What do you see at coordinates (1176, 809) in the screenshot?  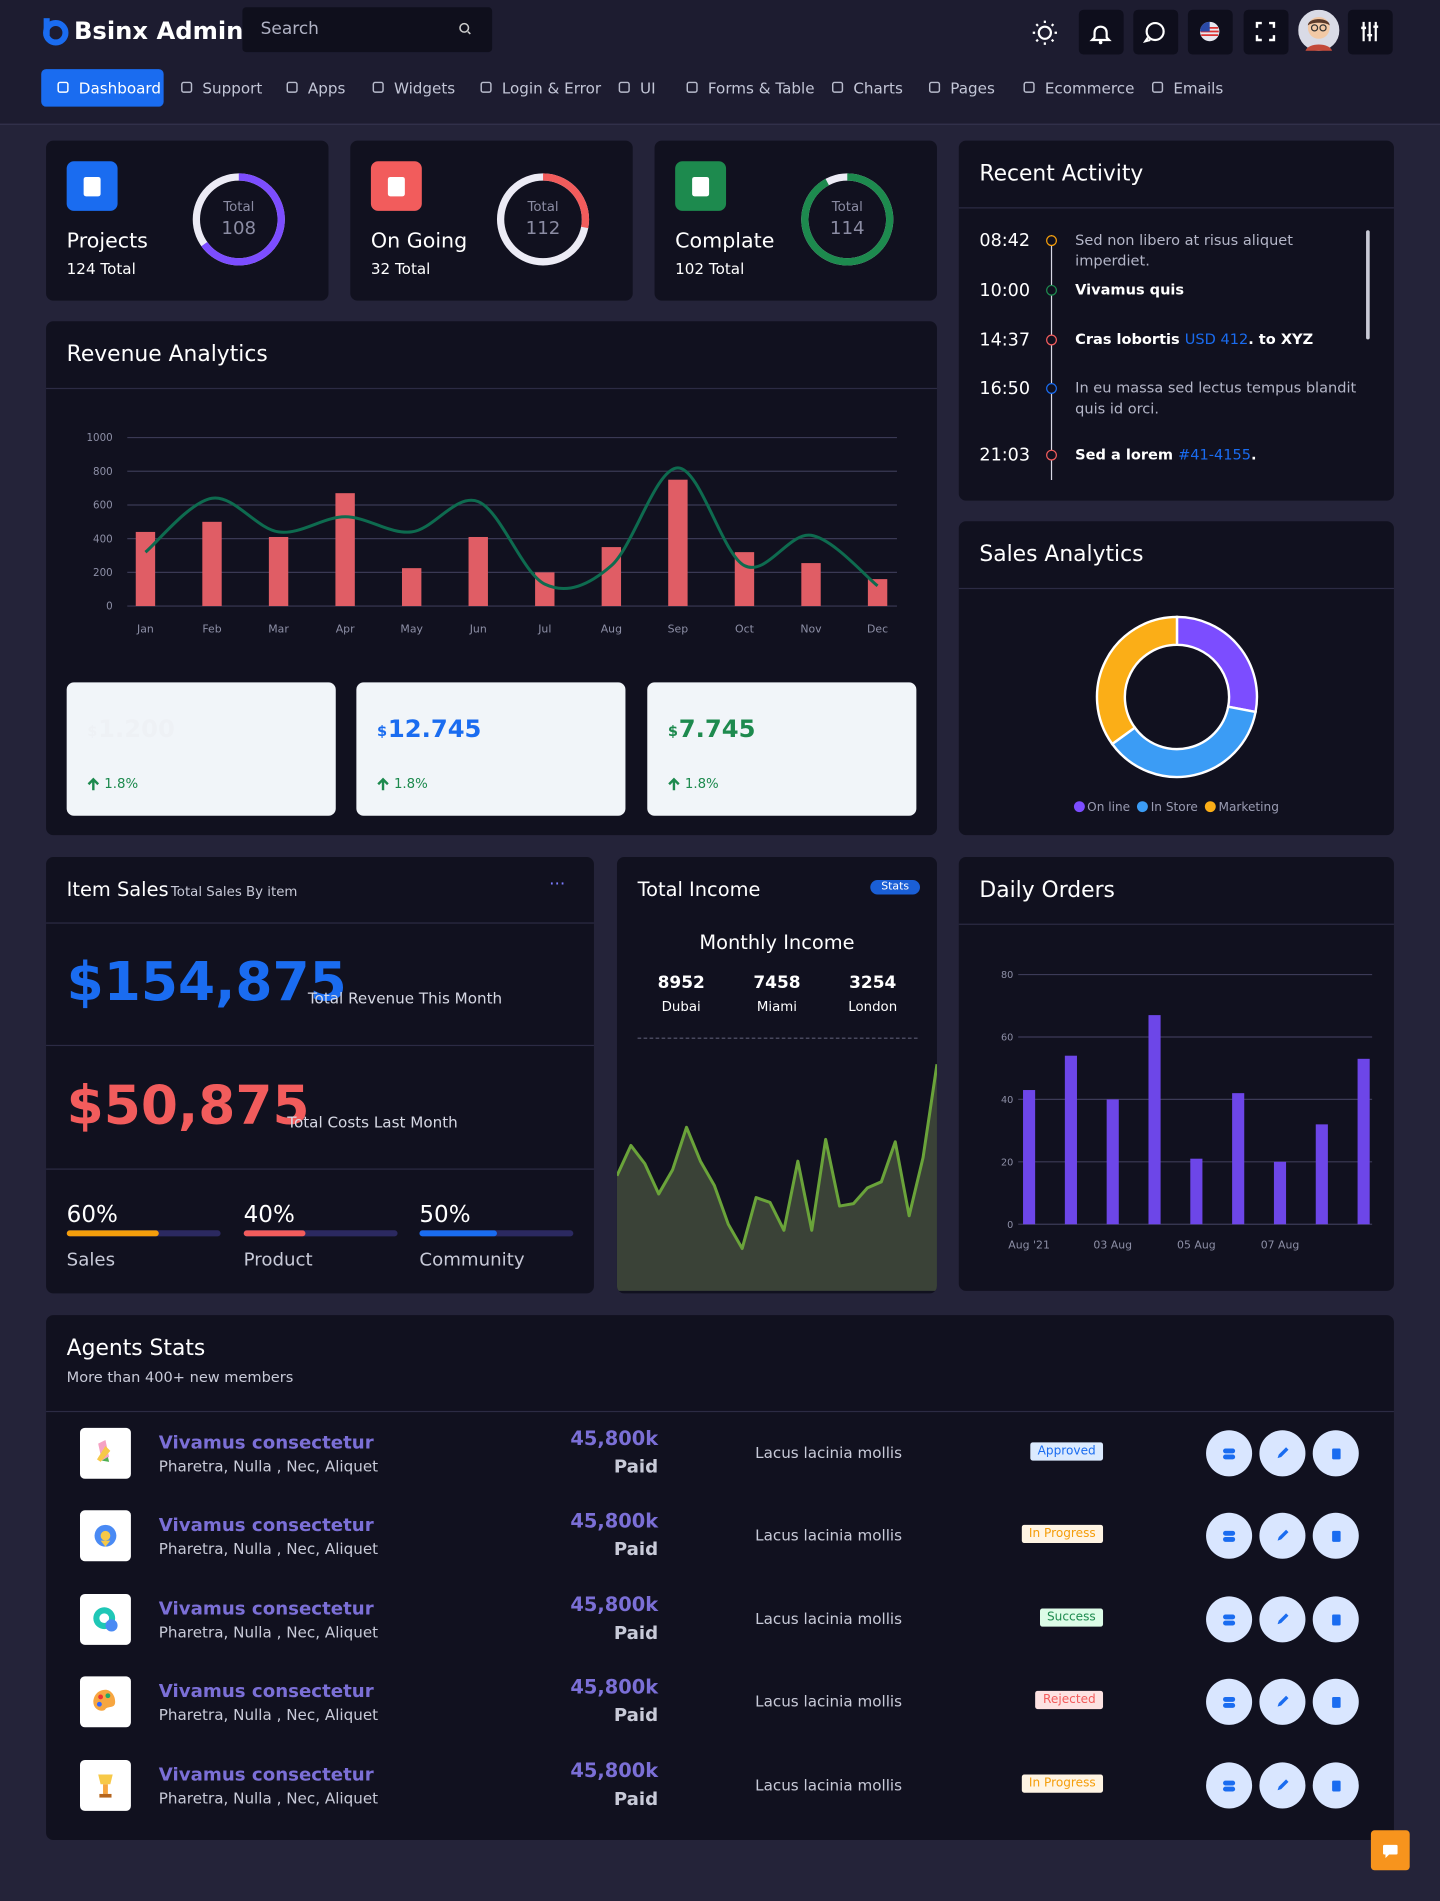 I see `legend: On line In Store Marketing` at bounding box center [1176, 809].